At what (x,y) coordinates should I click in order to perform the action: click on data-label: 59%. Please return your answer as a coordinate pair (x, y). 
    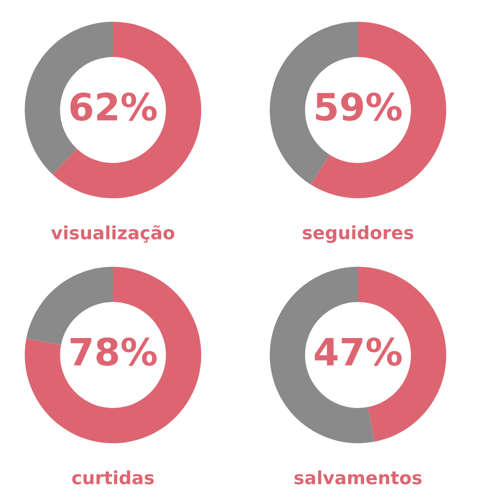
    Looking at the image, I should click on (359, 106).